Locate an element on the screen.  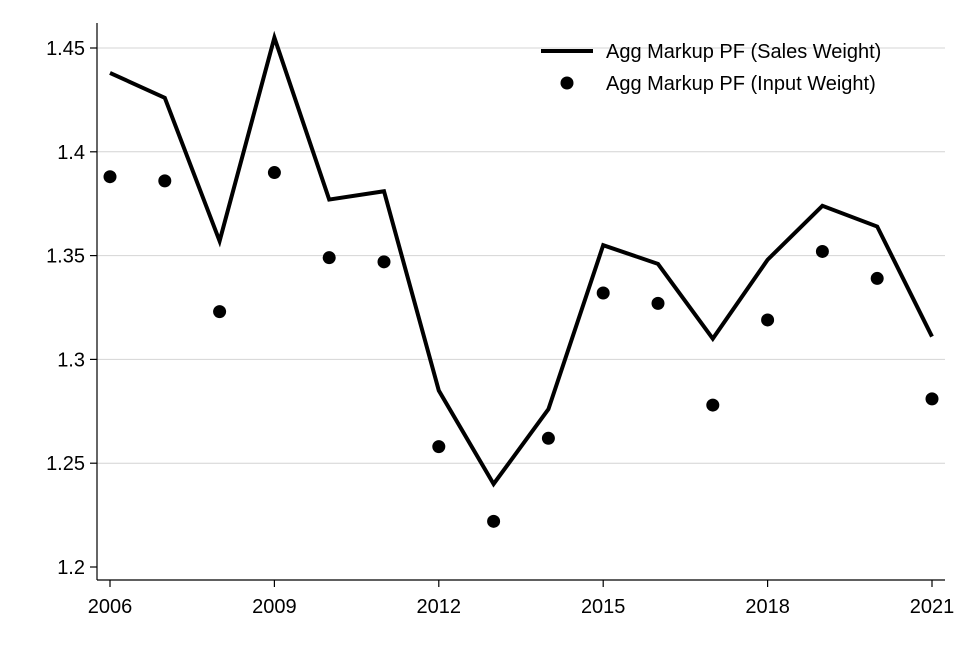
y-tick-label: 1.2 is located at coordinates (71, 568).